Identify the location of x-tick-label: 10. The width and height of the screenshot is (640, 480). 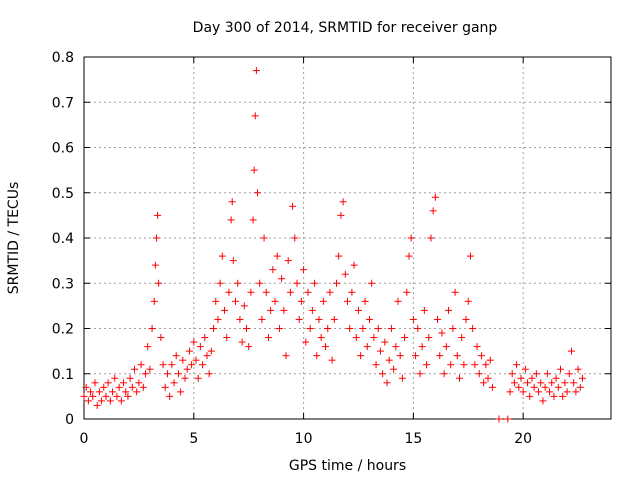
(304, 439).